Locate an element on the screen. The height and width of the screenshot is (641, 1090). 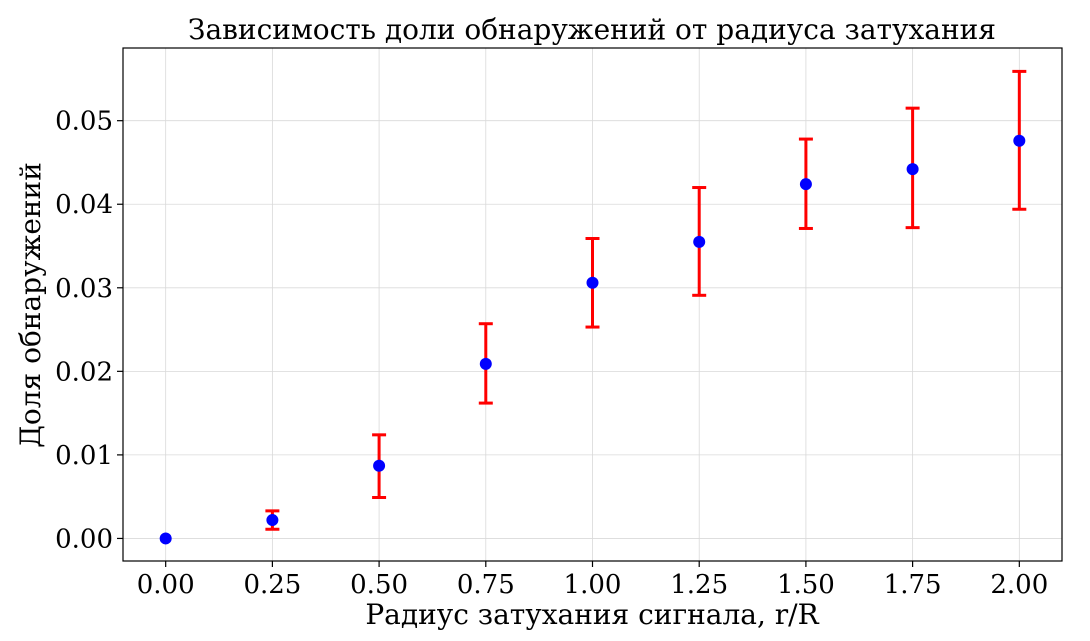
y-axis-label: Доля обнаружений is located at coordinates (30, 305).